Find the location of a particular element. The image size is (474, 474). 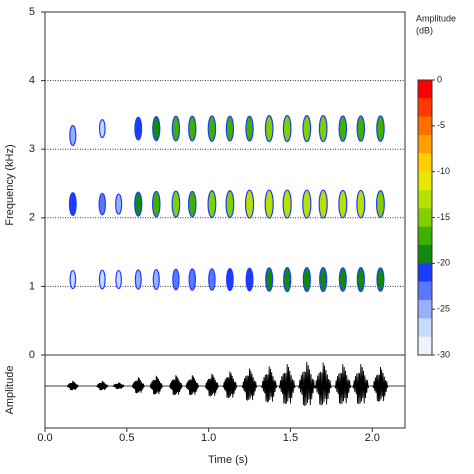

y-axis-title: Frequency (kHz) is located at coordinates (10, 184).